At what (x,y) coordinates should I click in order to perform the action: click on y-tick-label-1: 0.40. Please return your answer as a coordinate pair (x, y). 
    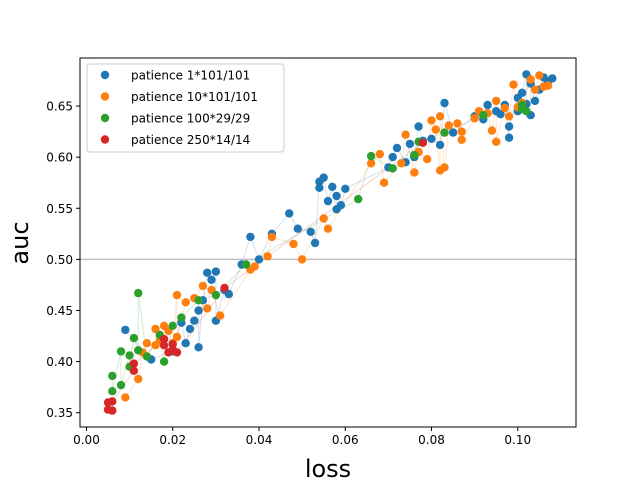
    Looking at the image, I should click on (59, 362).